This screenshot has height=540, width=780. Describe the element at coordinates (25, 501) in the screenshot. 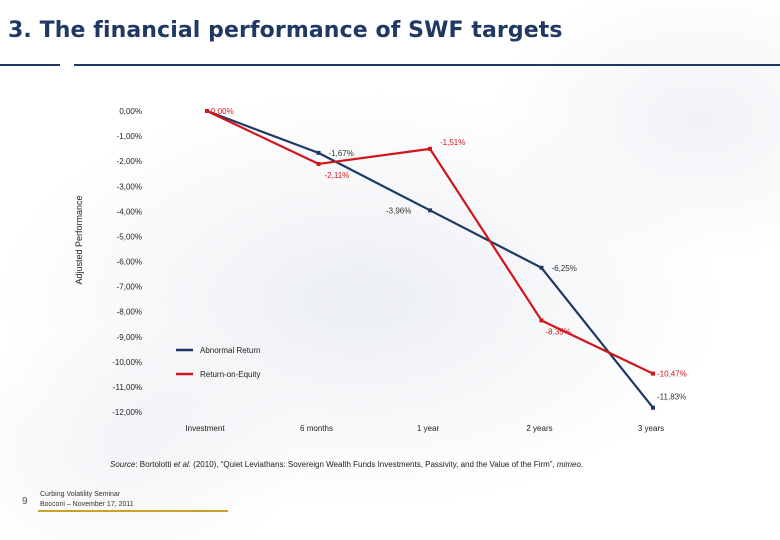

I see `page-number: 9` at that location.